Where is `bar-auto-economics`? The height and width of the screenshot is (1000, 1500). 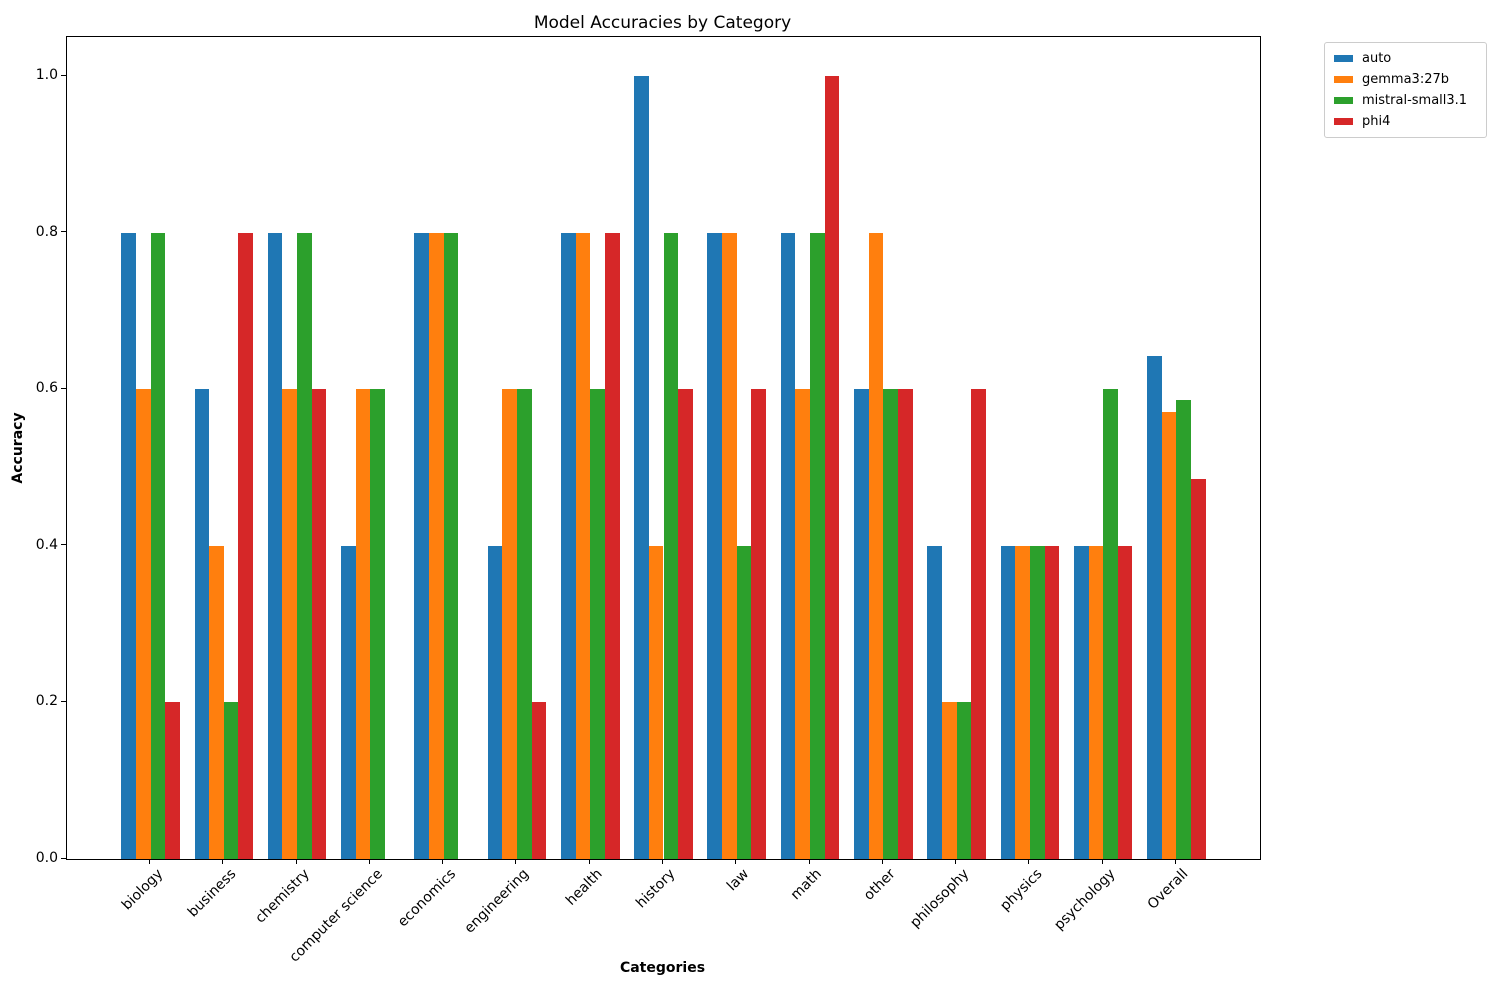 bar-auto-economics is located at coordinates (421, 545).